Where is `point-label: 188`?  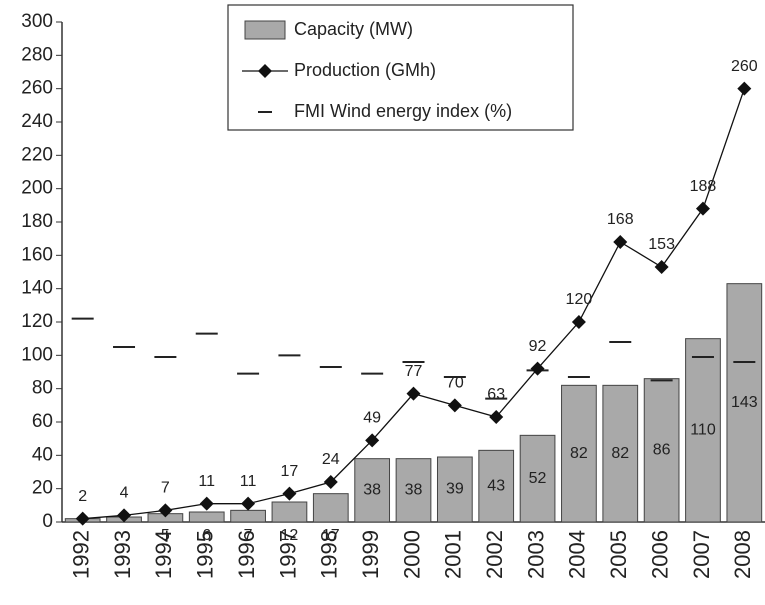
point-label: 188 is located at coordinates (703, 186).